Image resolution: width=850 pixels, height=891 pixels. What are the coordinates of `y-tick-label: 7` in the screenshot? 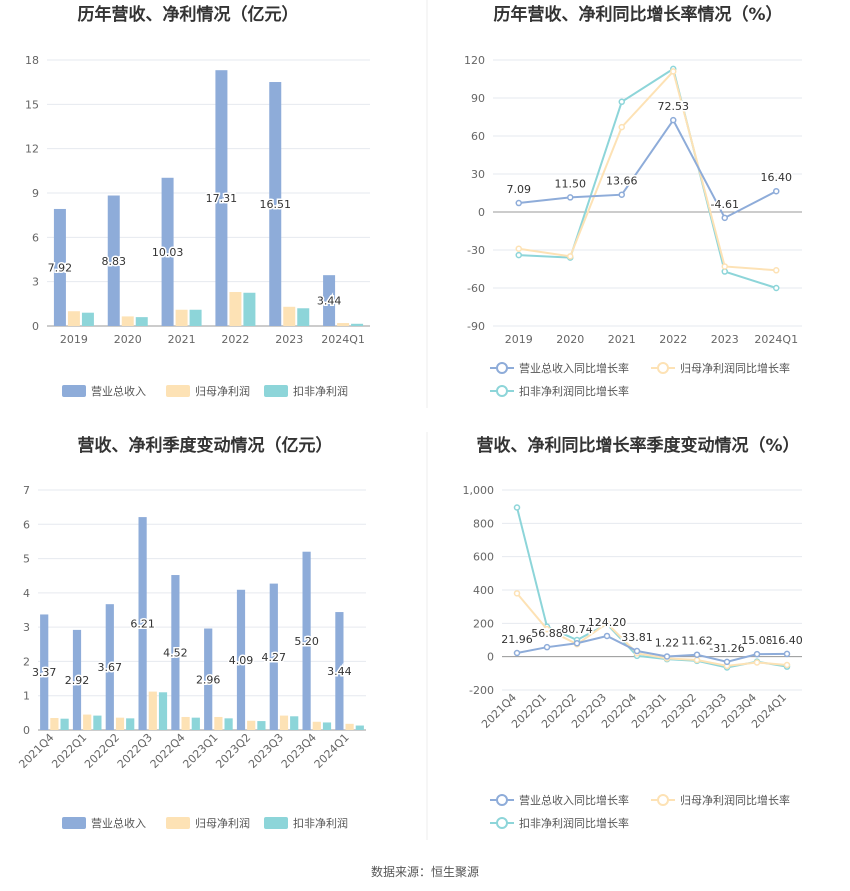 It's located at (26, 490).